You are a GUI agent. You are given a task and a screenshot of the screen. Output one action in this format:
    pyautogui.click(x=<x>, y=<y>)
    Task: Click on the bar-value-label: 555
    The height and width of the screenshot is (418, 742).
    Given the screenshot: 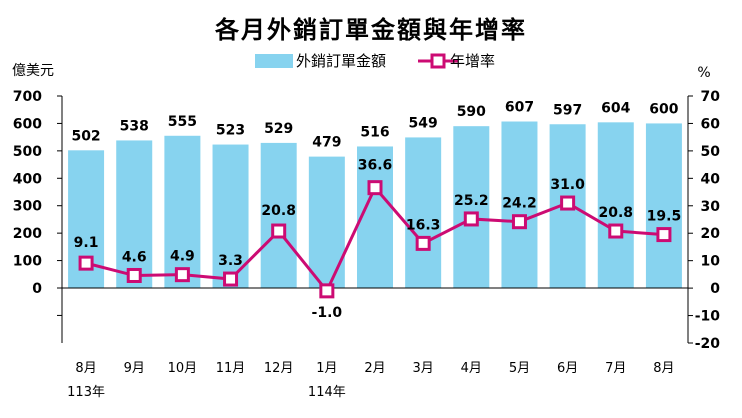 What is the action you would take?
    pyautogui.click(x=182, y=122)
    